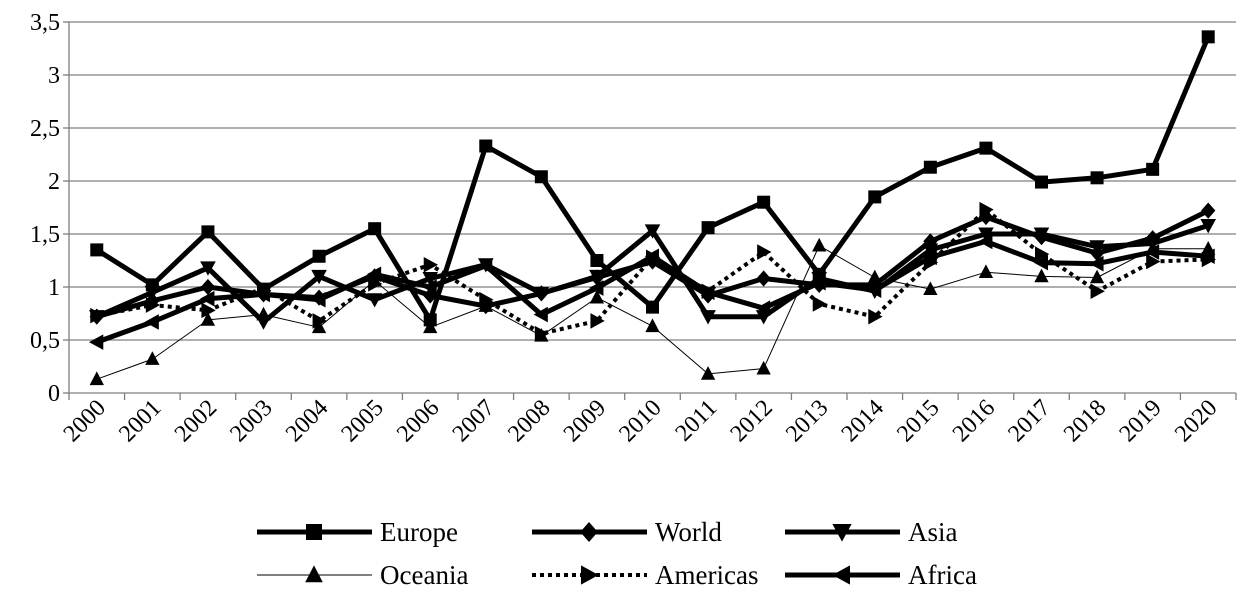 This screenshot has height=592, width=1245. What do you see at coordinates (617, 553) in the screenshot?
I see `legend: Europe World Asia Oceania Americas Africa` at bounding box center [617, 553].